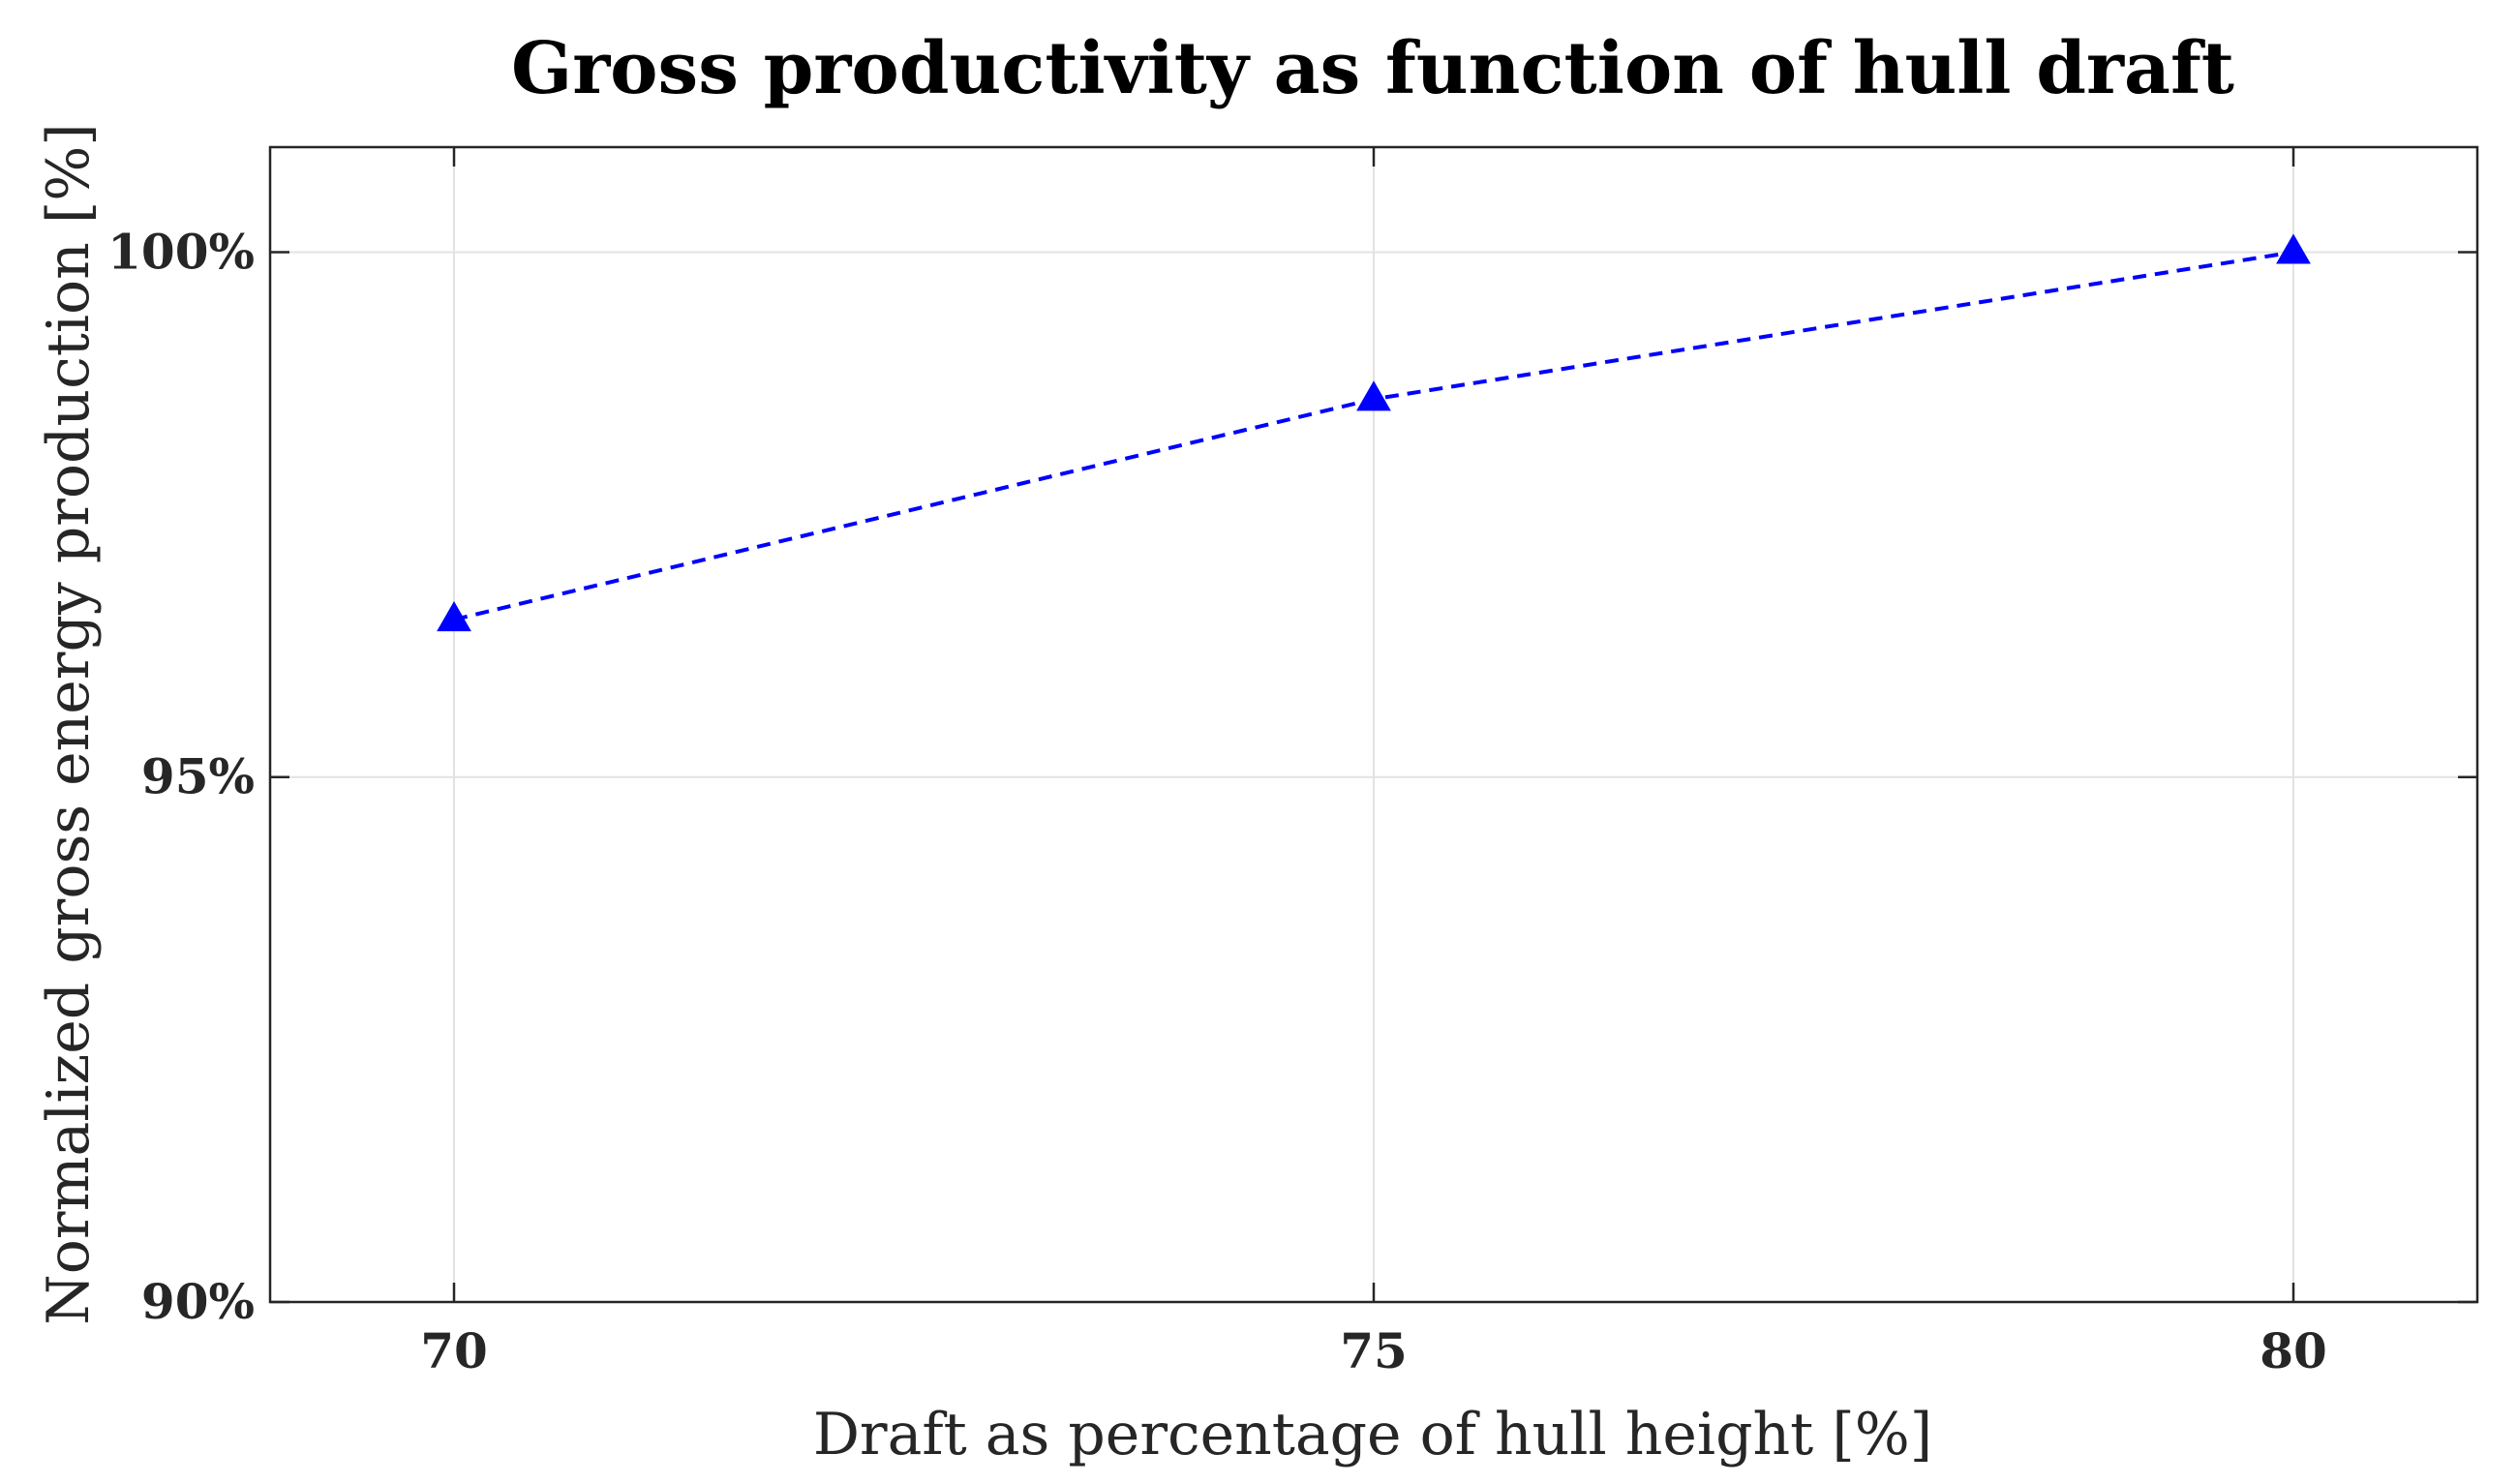 The height and width of the screenshot is (1484, 2518). What do you see at coordinates (198, 776) in the screenshot?
I see `y-tick-label: 95%` at bounding box center [198, 776].